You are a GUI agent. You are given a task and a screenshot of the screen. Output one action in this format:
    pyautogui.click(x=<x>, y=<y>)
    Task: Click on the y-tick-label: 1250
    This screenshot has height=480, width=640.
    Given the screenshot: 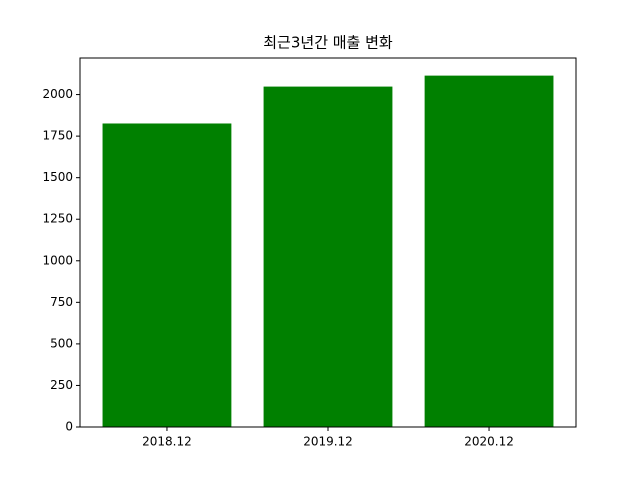 What is the action you would take?
    pyautogui.click(x=57, y=219)
    